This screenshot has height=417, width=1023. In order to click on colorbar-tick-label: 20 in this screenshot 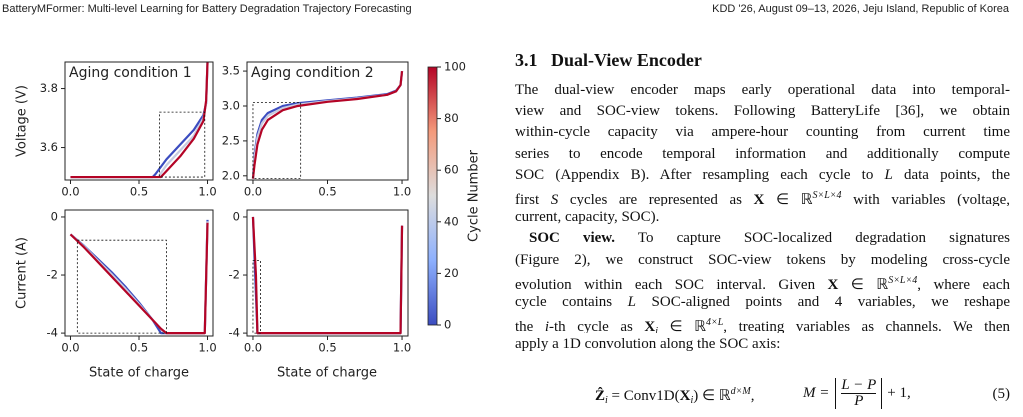, I will do `click(451, 273)`.